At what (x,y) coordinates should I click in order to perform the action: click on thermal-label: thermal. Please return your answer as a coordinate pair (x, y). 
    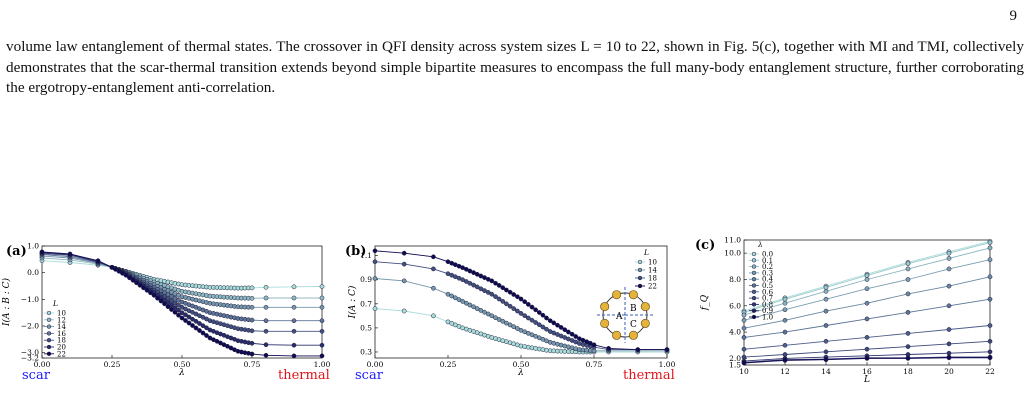
    Looking at the image, I should click on (649, 375).